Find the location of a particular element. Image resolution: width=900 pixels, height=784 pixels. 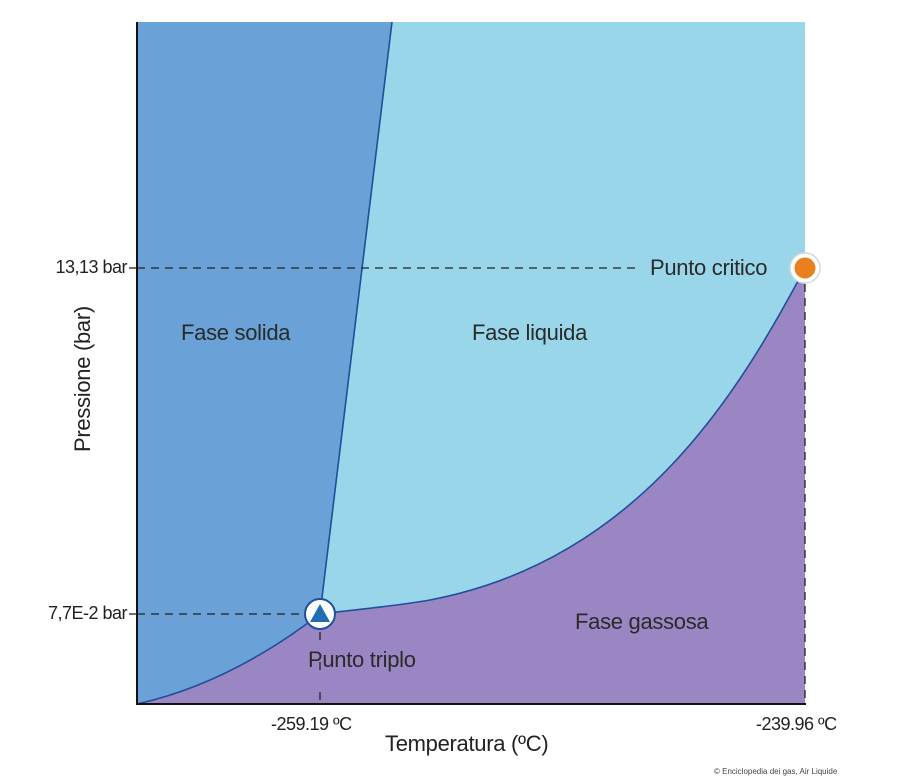

credit-text: © Enciclopedia dei gas, Air Liquide is located at coordinates (776, 771).